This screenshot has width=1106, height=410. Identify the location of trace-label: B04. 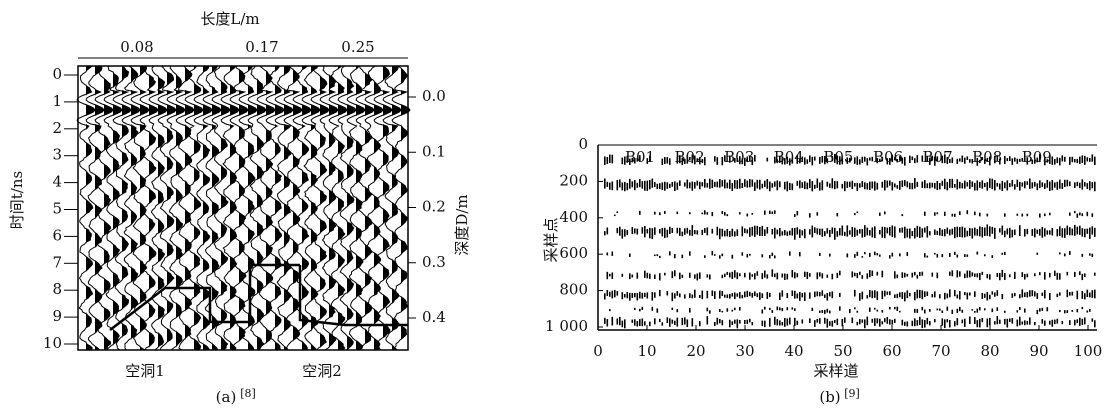
(789, 157).